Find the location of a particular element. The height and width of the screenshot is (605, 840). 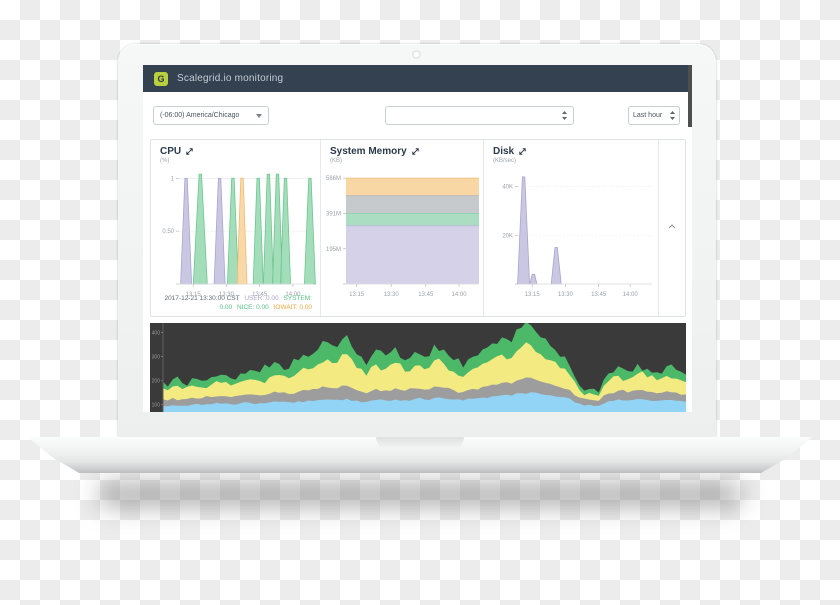

overview-stacked-chart: 400 300 200 100 is located at coordinates (418, 367).